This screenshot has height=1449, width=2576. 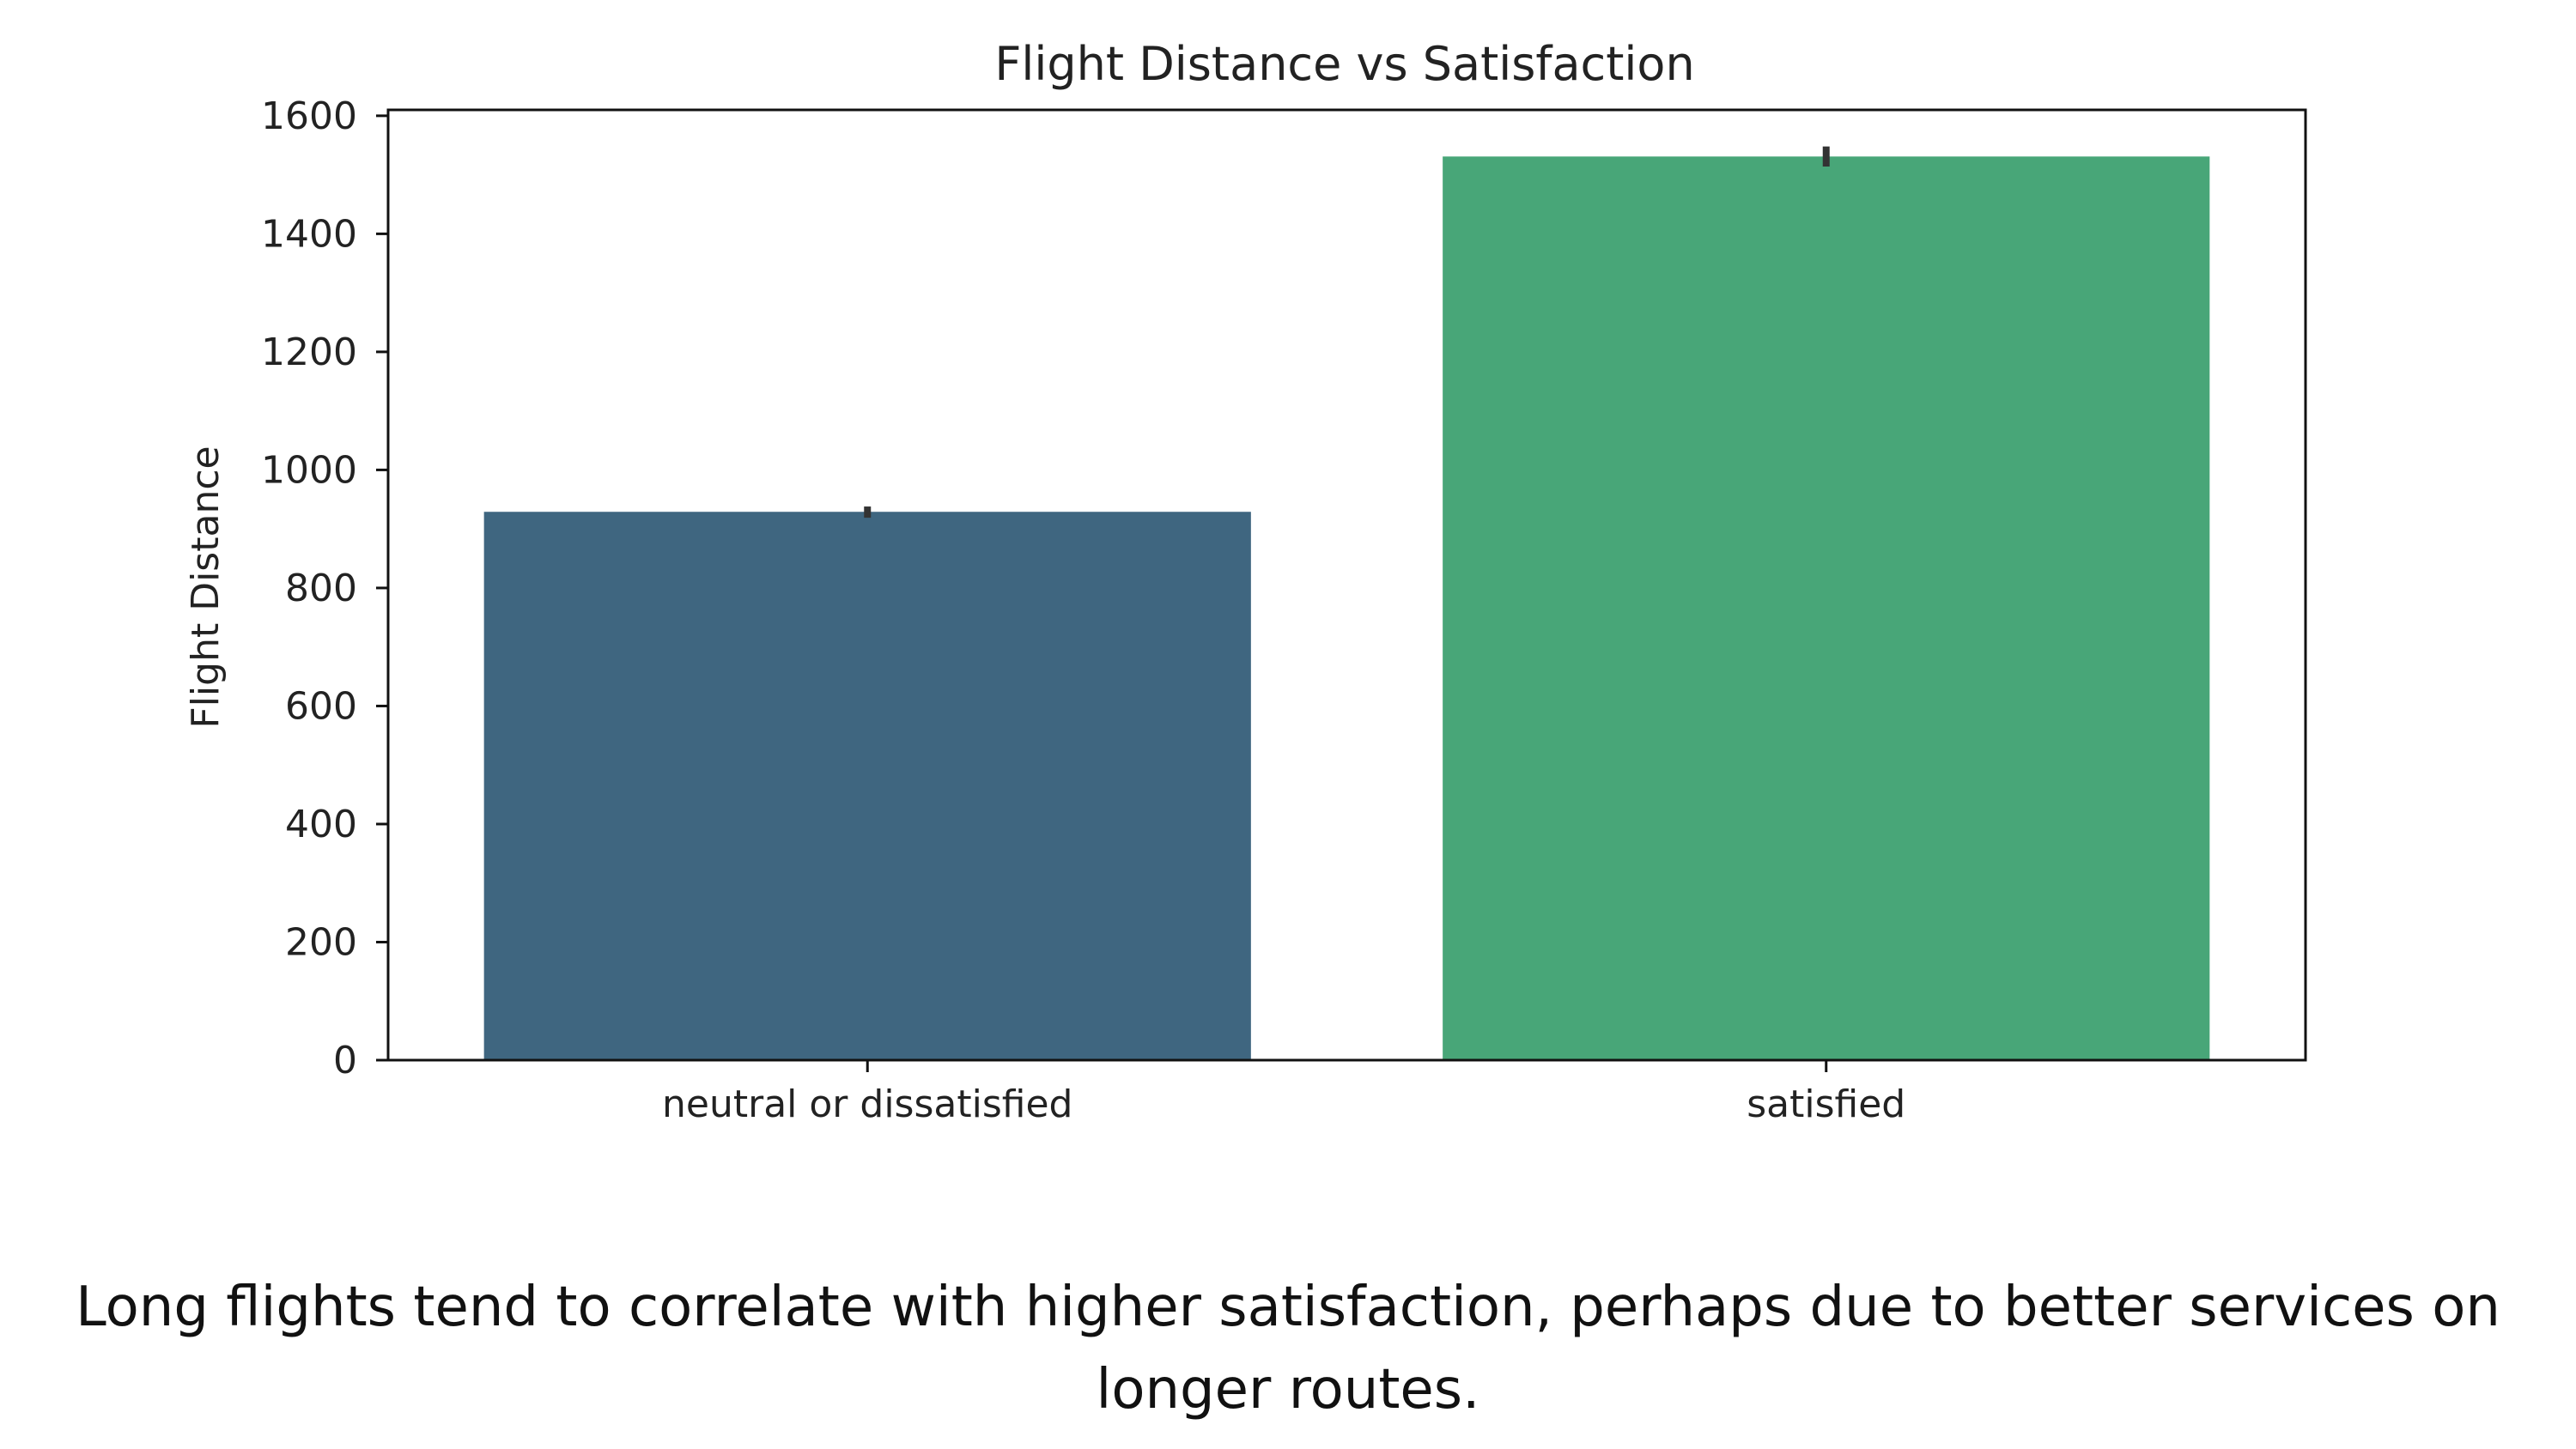 I want to click on caption-line-2: longer routes., so click(x=1288, y=1390).